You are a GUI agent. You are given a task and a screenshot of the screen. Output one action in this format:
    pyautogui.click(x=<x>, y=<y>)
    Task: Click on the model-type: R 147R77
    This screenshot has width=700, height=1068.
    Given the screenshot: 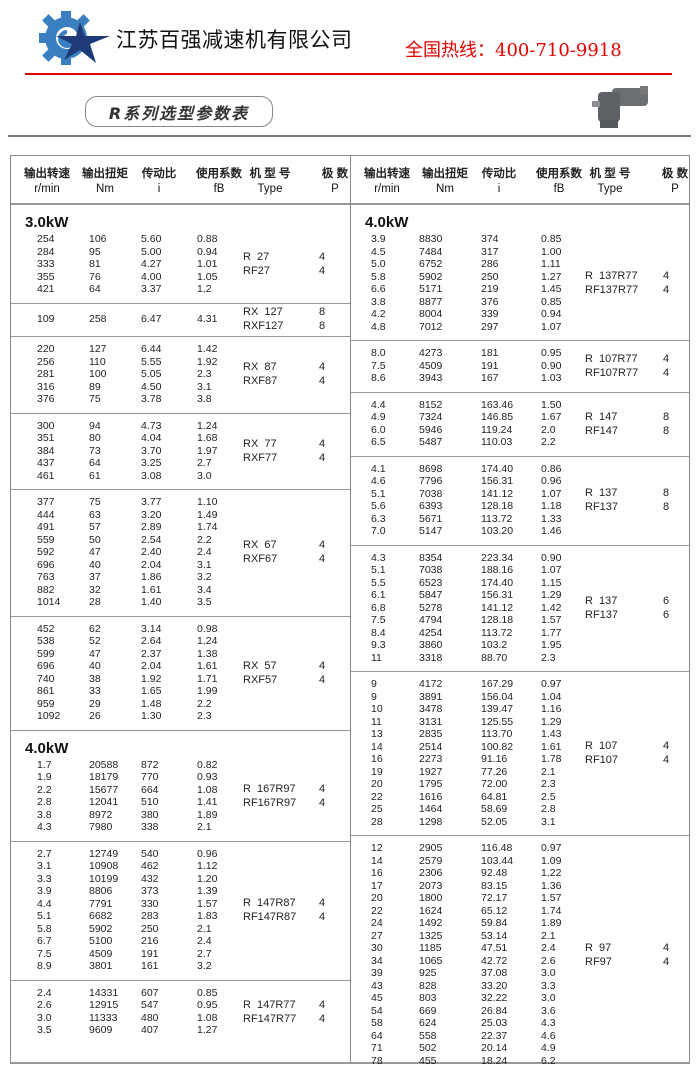 What is the action you would take?
    pyautogui.click(x=269, y=1004)
    